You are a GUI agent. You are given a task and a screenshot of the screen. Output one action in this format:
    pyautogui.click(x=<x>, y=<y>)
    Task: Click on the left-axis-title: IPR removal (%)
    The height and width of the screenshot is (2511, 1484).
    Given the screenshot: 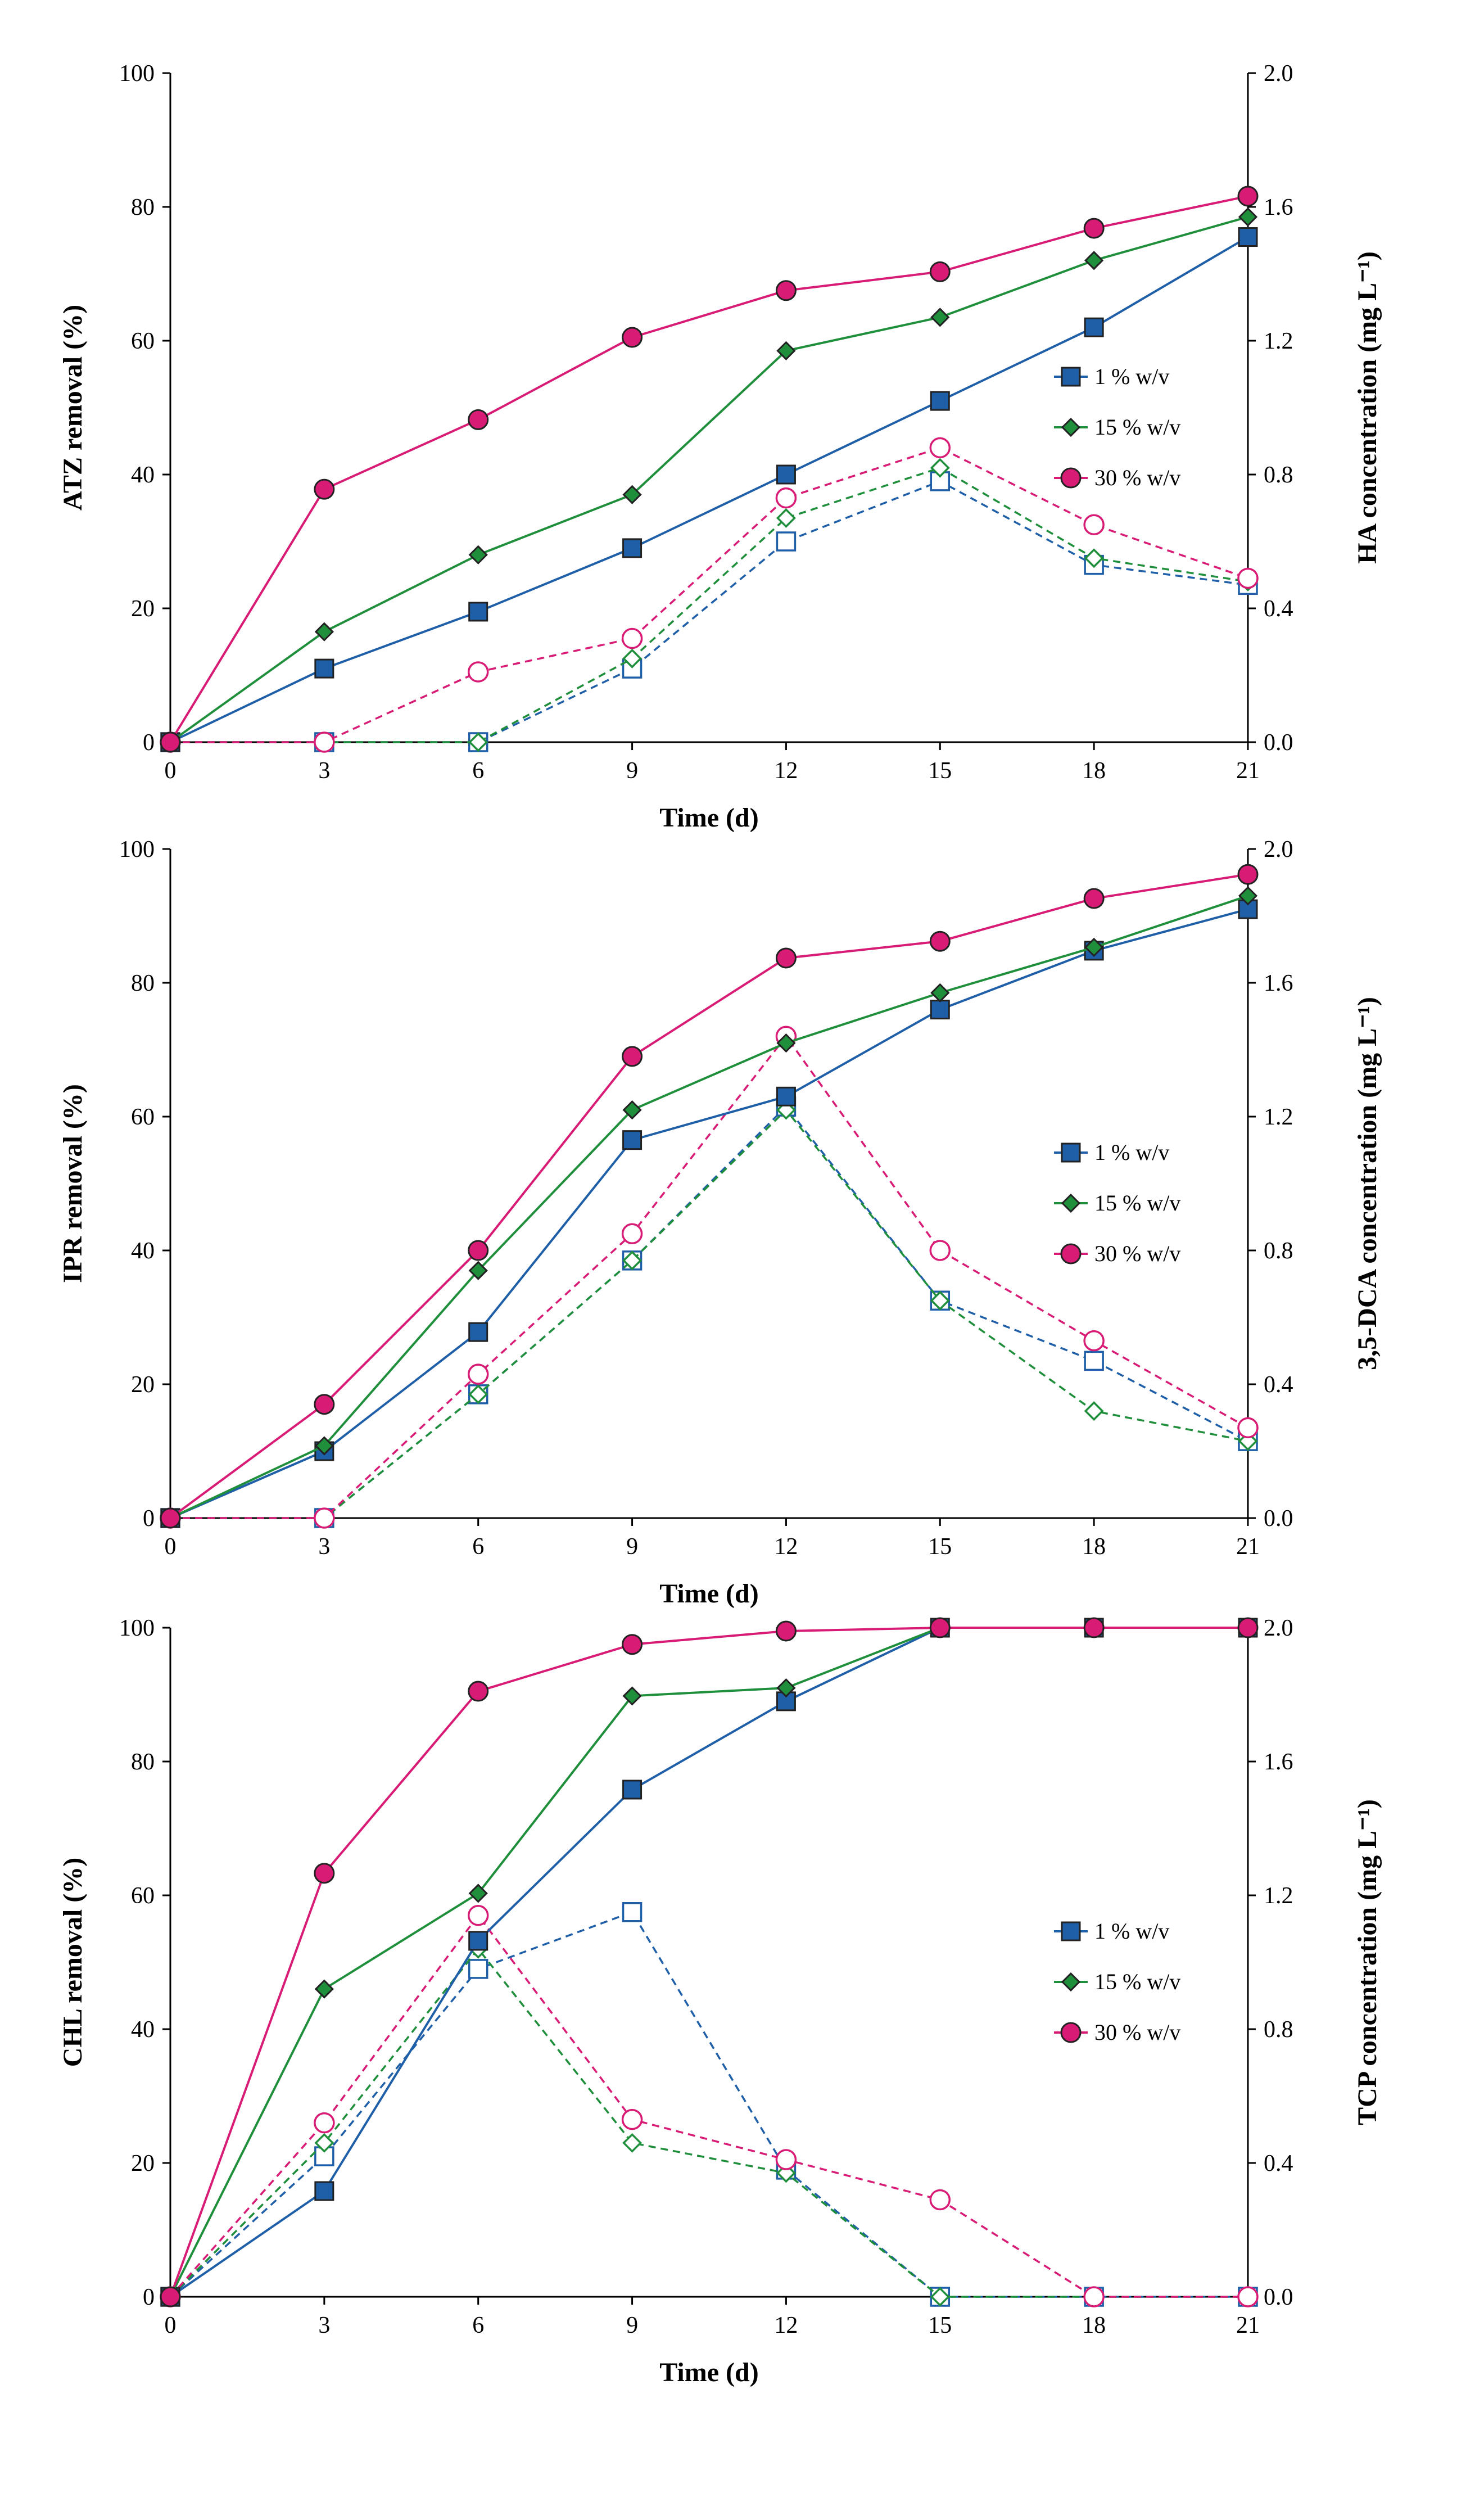 What is the action you would take?
    pyautogui.click(x=73, y=1183)
    